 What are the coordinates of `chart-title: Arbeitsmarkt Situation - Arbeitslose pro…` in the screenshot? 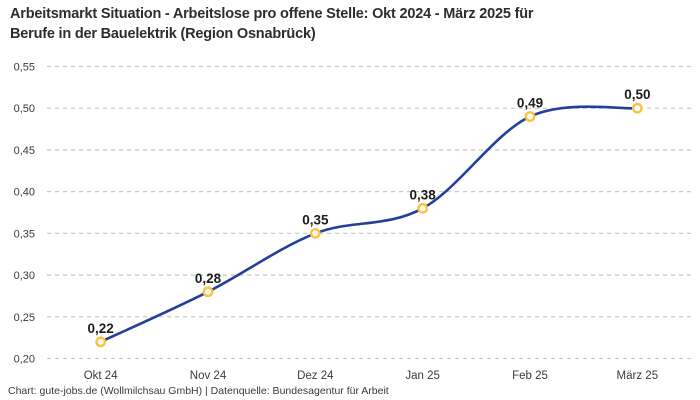 It's located at (272, 24).